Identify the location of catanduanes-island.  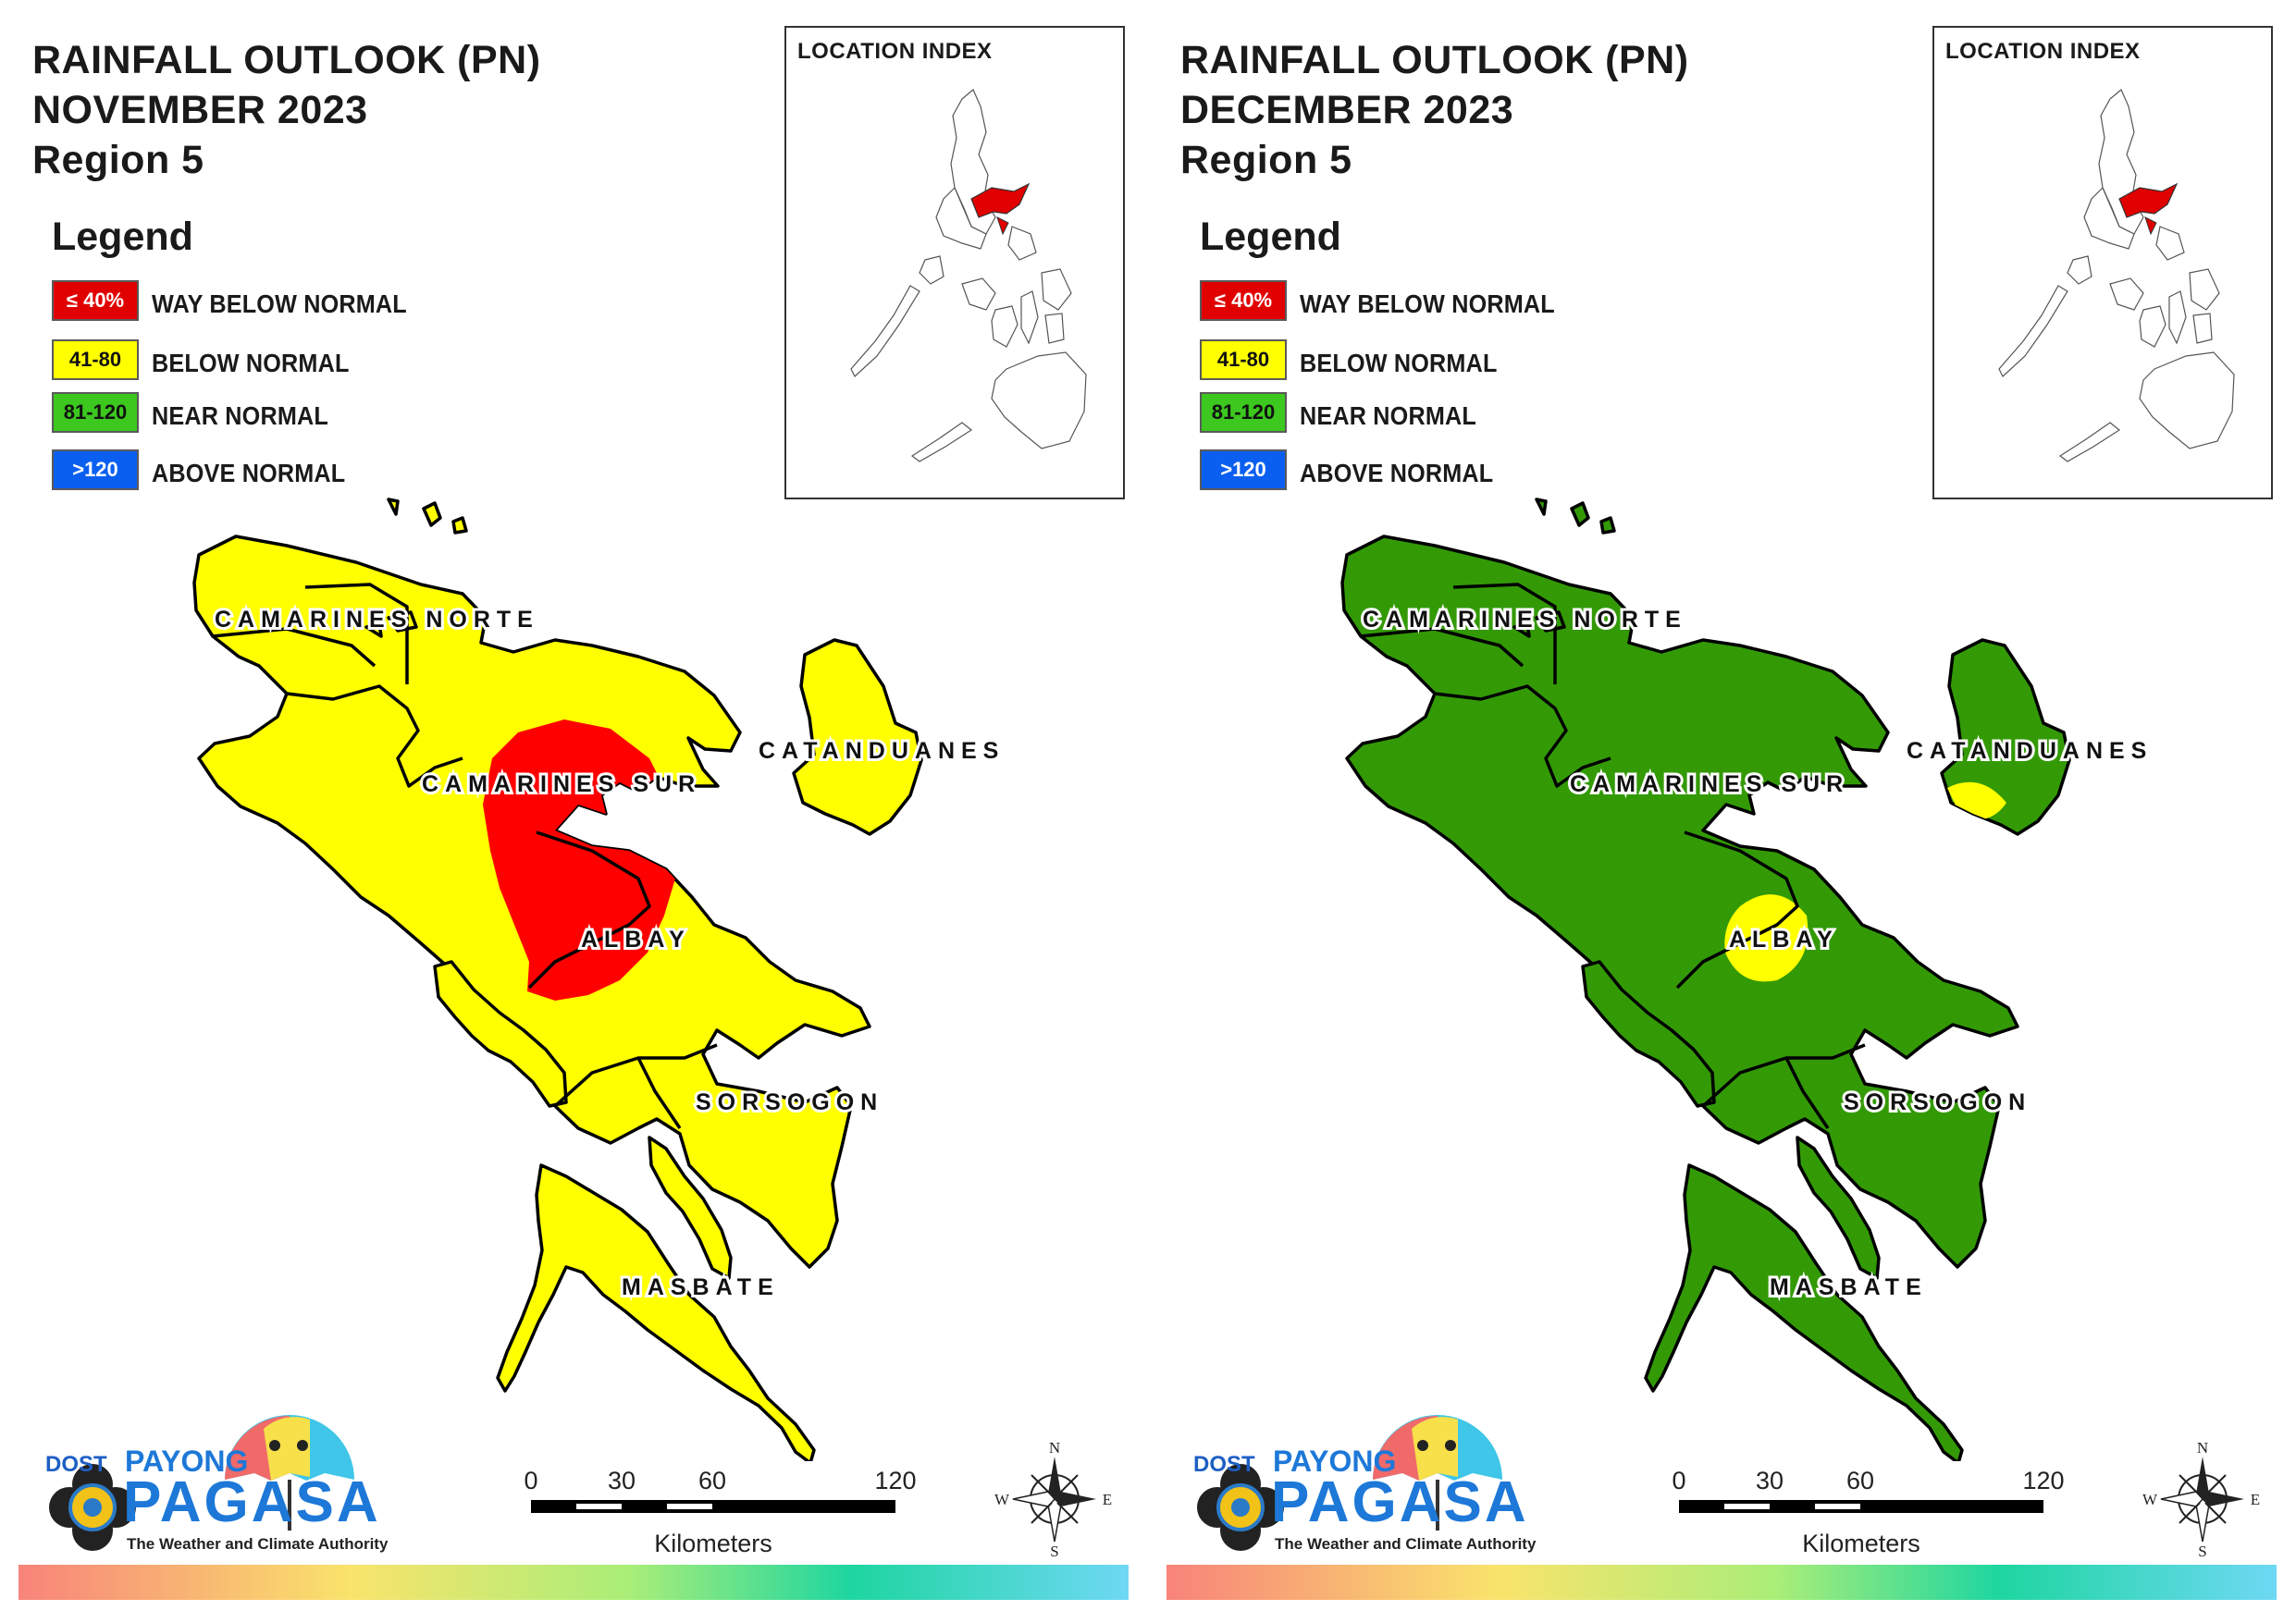
(857, 737).